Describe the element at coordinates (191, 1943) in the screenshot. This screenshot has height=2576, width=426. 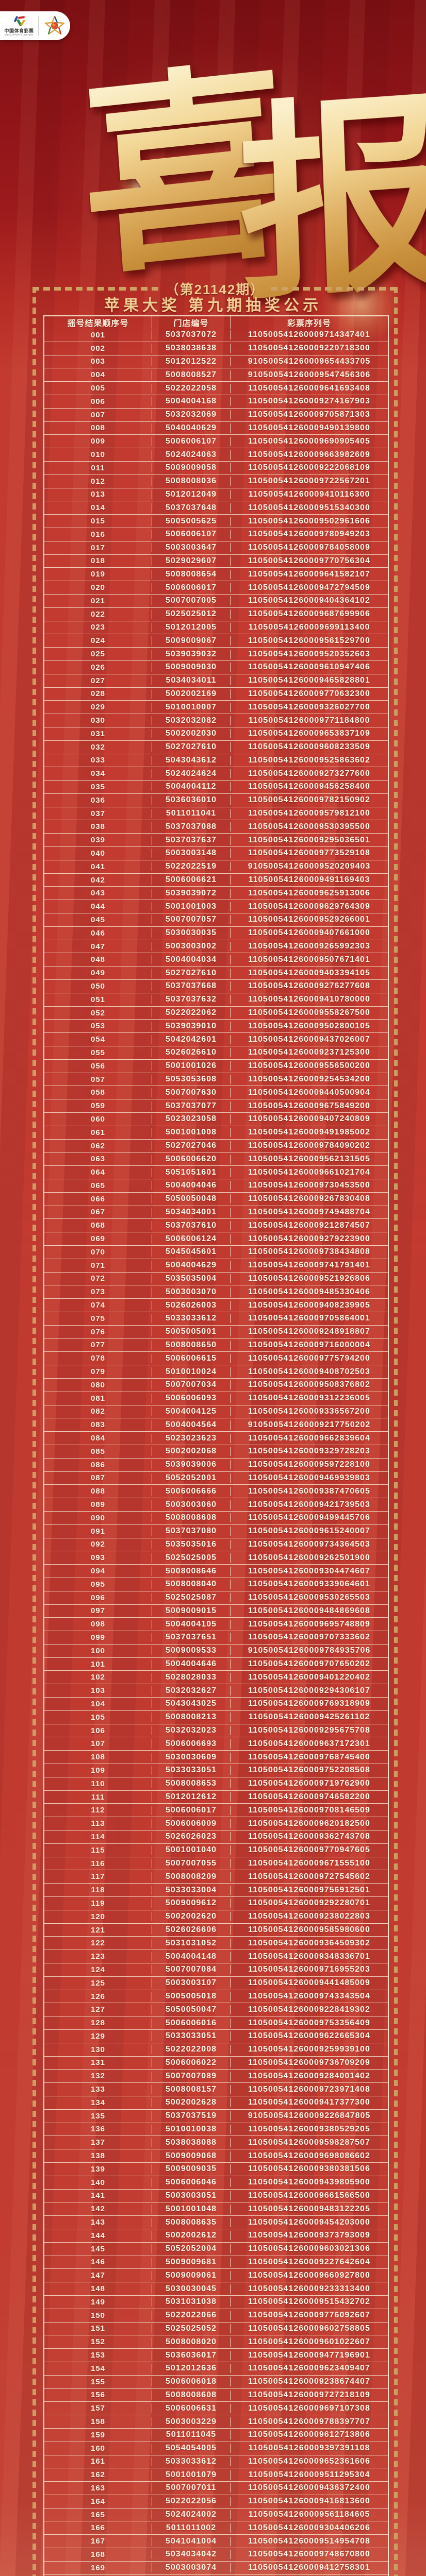
I see `cell-store: 5031031052` at that location.